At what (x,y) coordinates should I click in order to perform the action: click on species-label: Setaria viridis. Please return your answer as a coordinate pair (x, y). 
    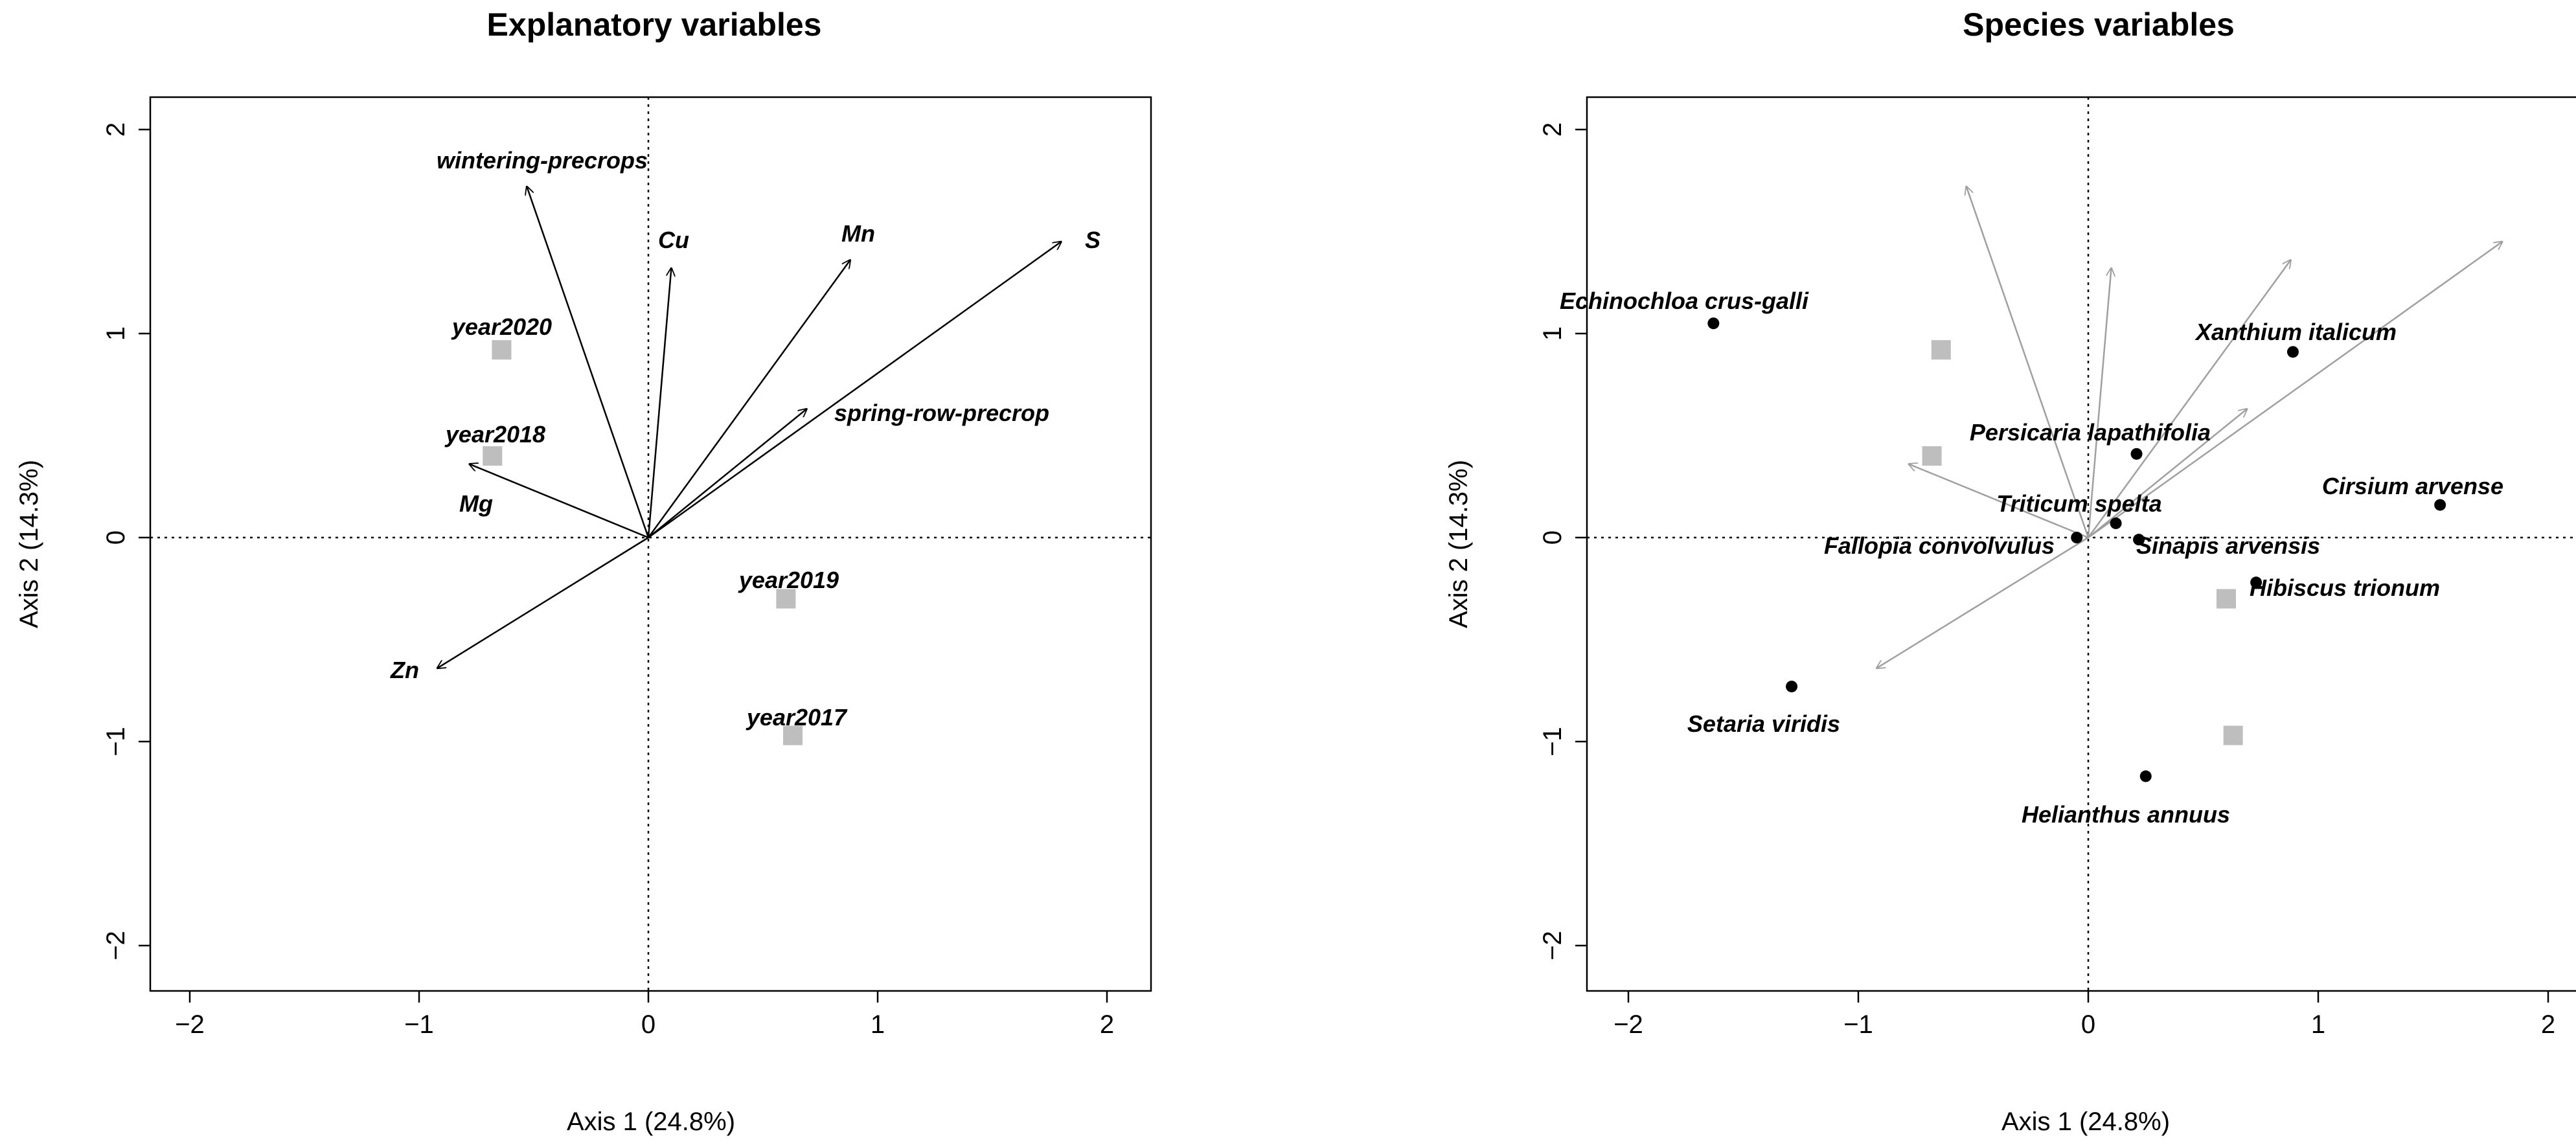
    Looking at the image, I should click on (1763, 723).